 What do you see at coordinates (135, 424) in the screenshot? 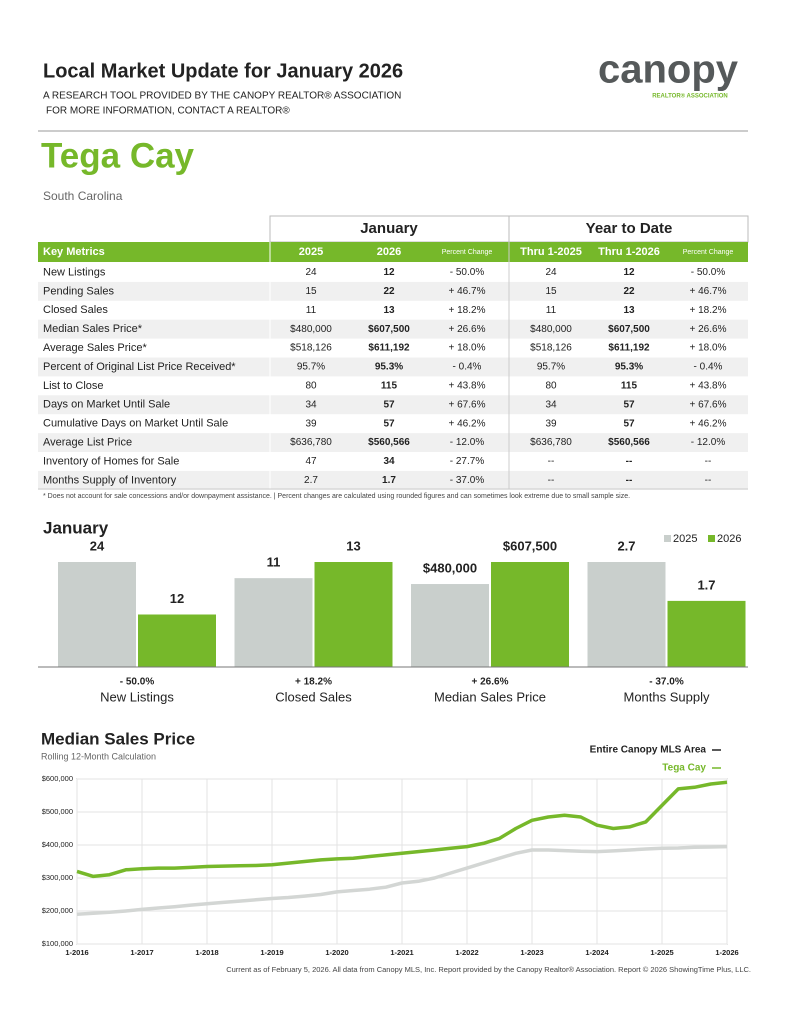
I see `metric-name: Cumulative Days on Market Until Sale` at bounding box center [135, 424].